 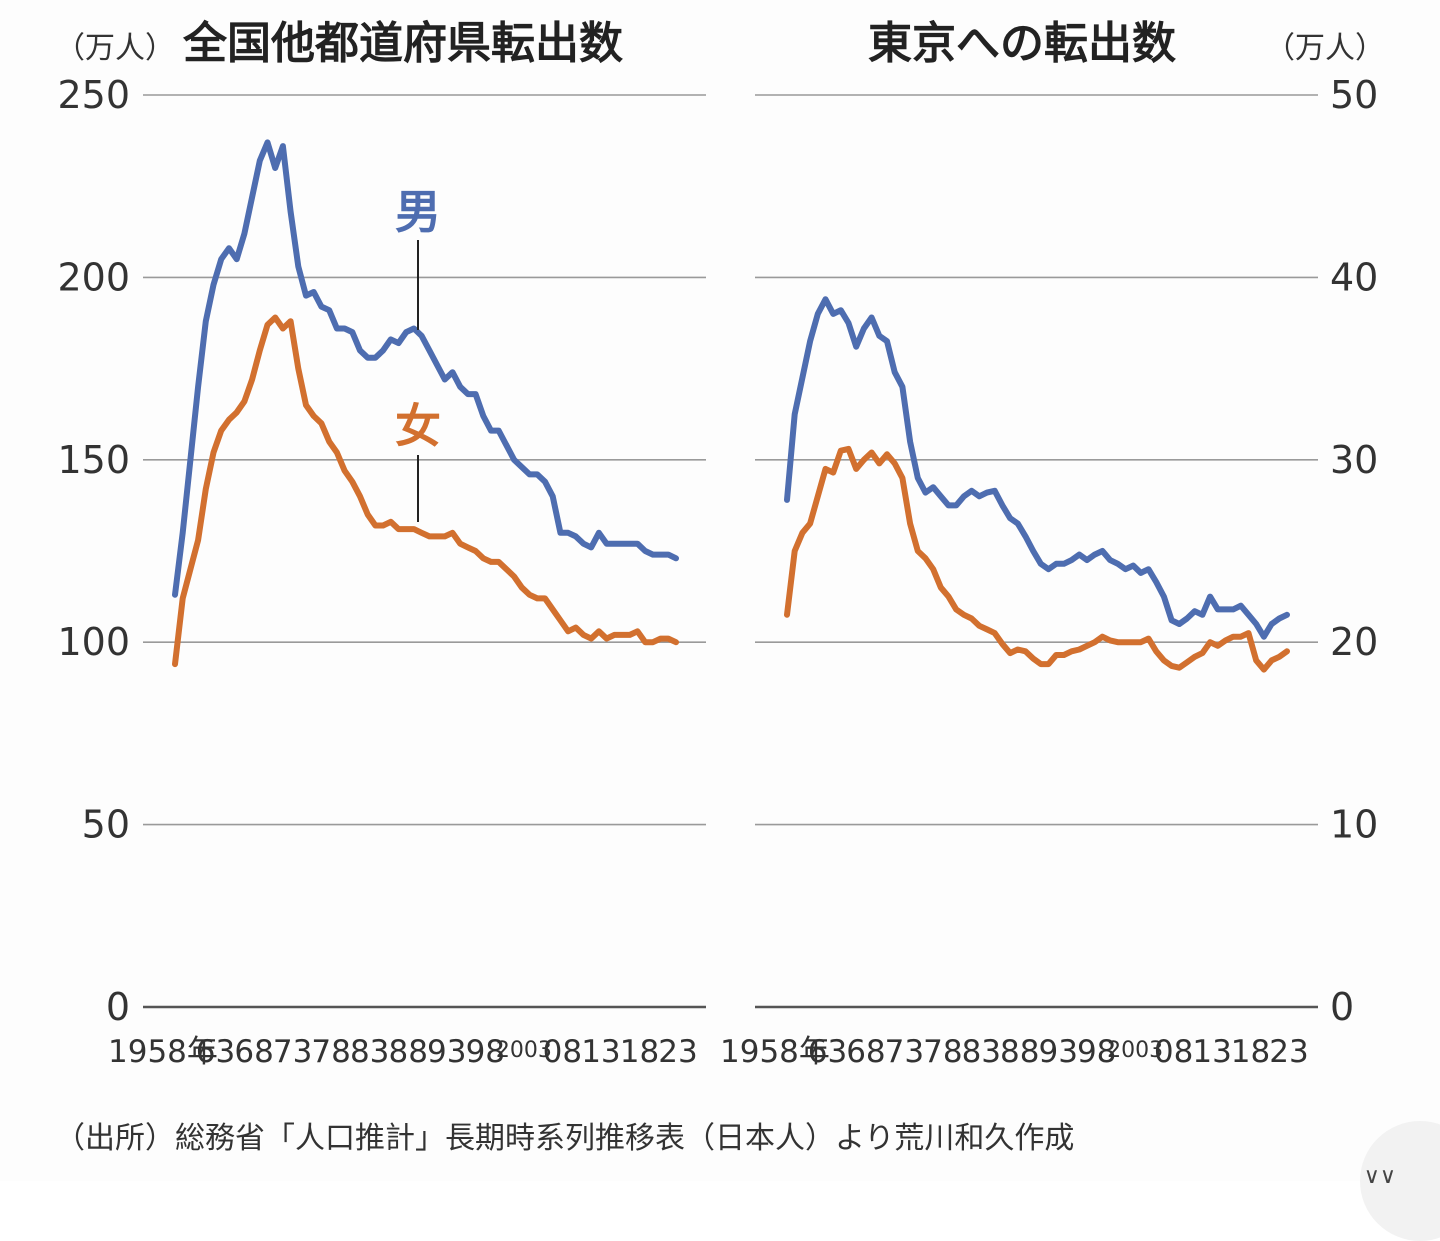 What do you see at coordinates (418, 212) in the screenshot?
I see `series-label-male: 男` at bounding box center [418, 212].